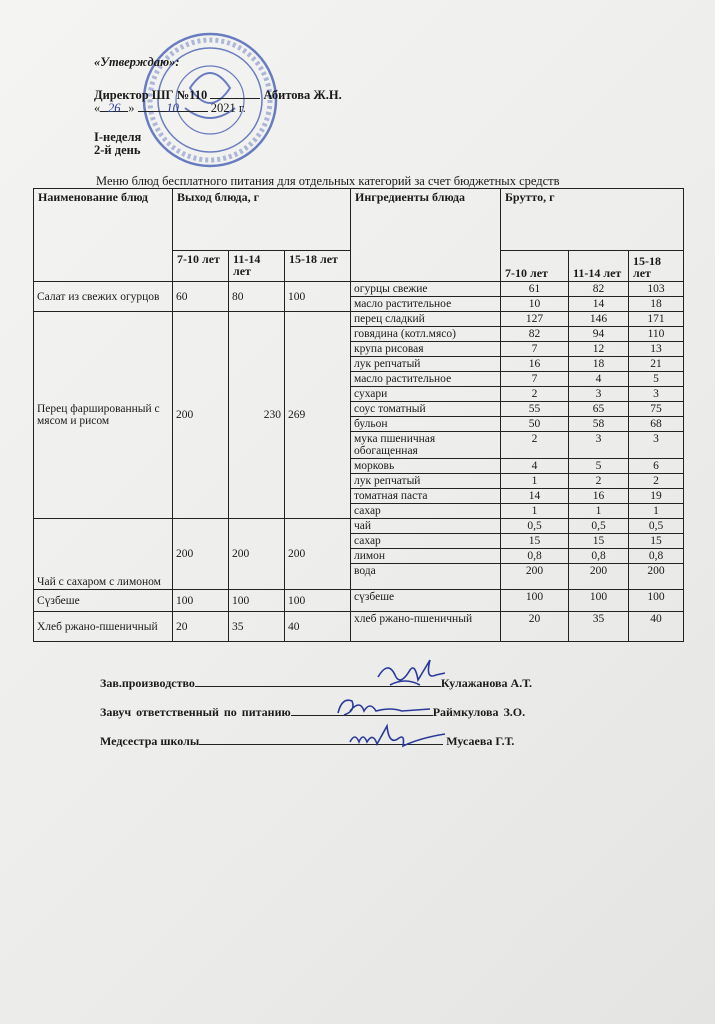 Image resolution: width=715 pixels, height=1024 pixels. Describe the element at coordinates (425, 319) in the screenshot. I see `ingredient-name: перец сладкий` at that location.